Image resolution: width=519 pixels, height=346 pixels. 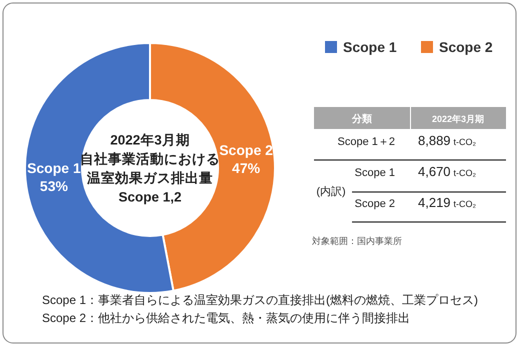 I want to click on text: 自社事業活動における温室効果ガス排出量Scope 1,2, so click(x=150, y=178).